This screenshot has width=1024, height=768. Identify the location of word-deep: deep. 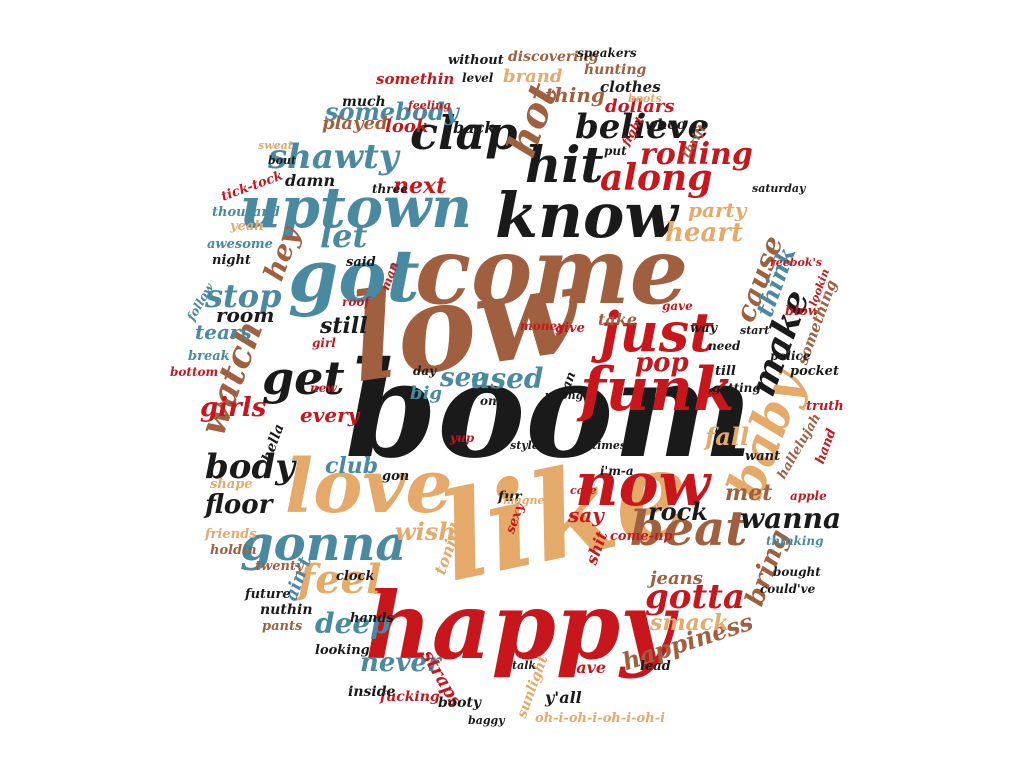
(352, 623).